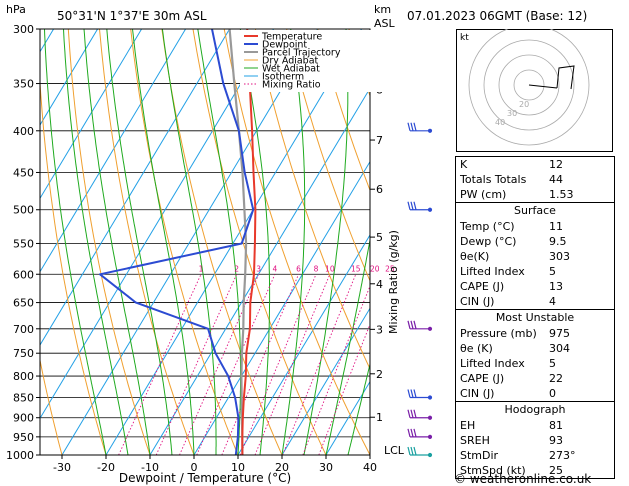 The width and height of the screenshot is (629, 486). What do you see at coordinates (497, 16) in the screenshot?
I see `datetime-title: 07.01.2023 06GMT (Base: 12)` at bounding box center [497, 16].